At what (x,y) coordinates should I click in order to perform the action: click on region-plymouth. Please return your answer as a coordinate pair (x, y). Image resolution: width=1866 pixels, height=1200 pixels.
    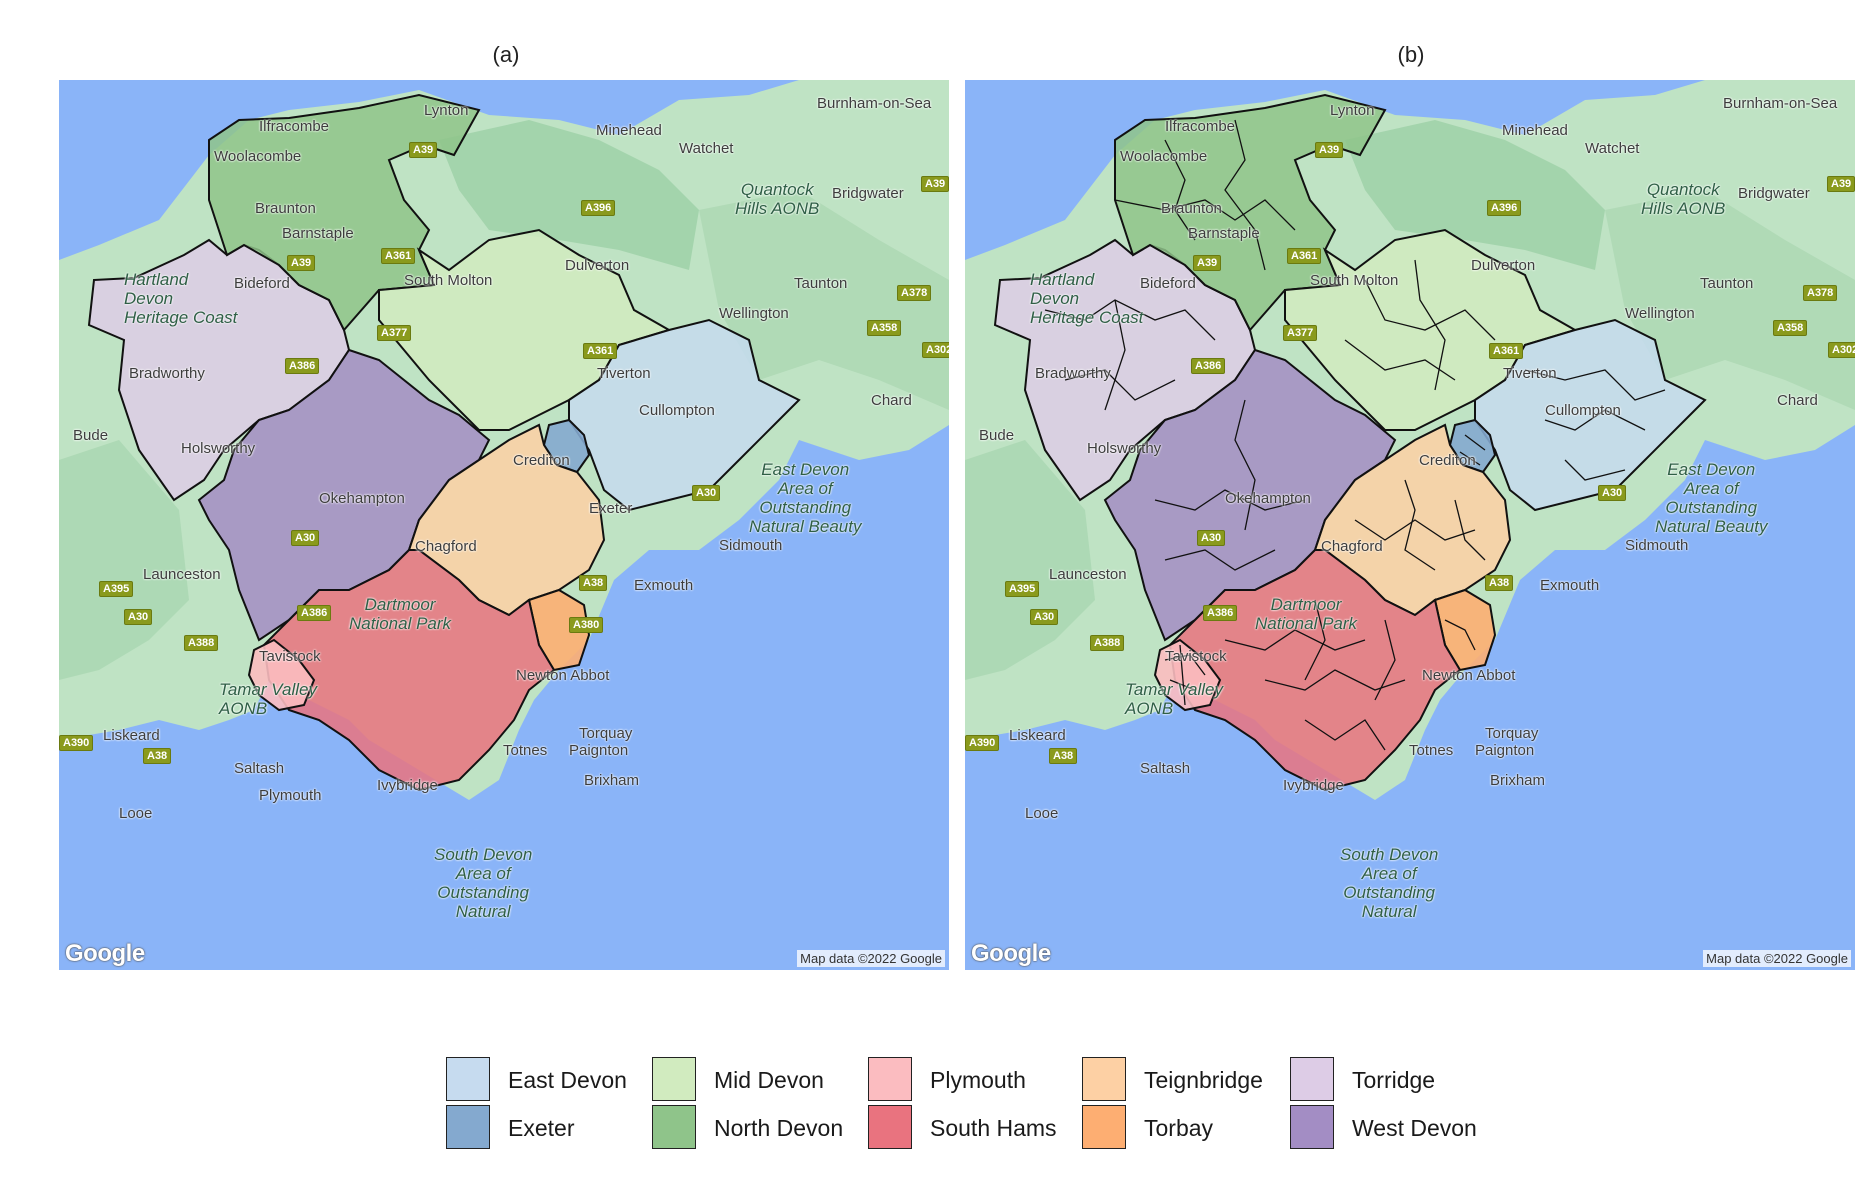
    Looking at the image, I should click on (281, 675).